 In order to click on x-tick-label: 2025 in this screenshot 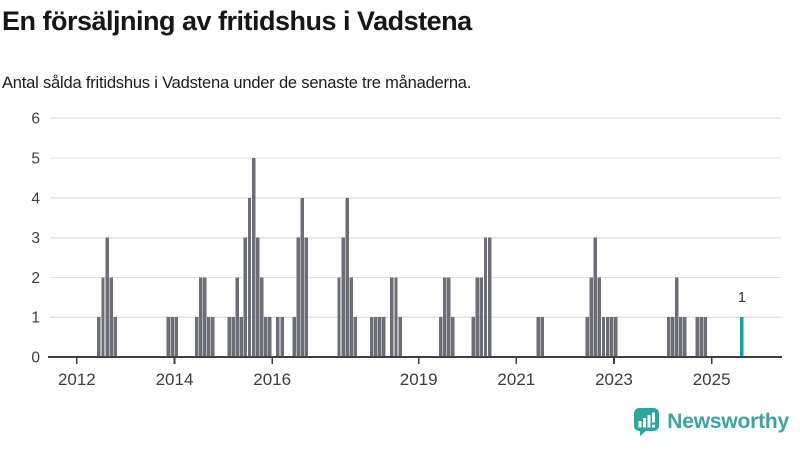, I will do `click(712, 379)`.